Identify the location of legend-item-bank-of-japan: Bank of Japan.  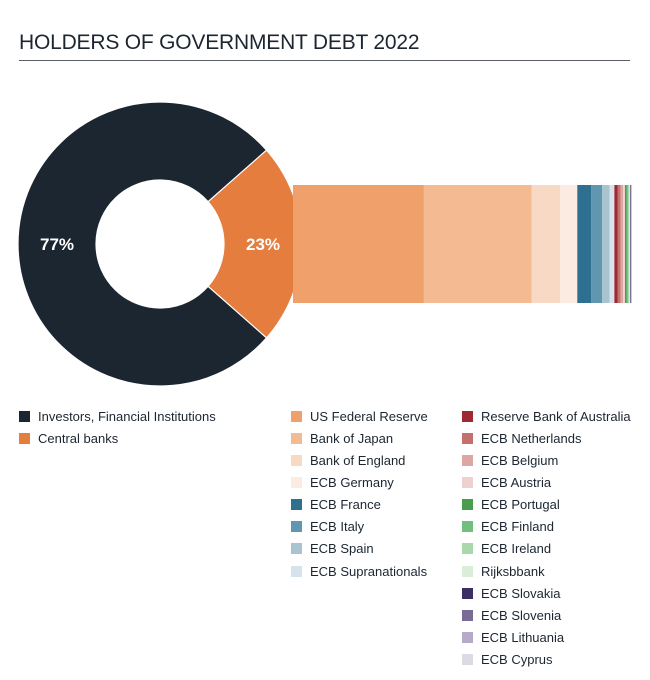
(359, 438).